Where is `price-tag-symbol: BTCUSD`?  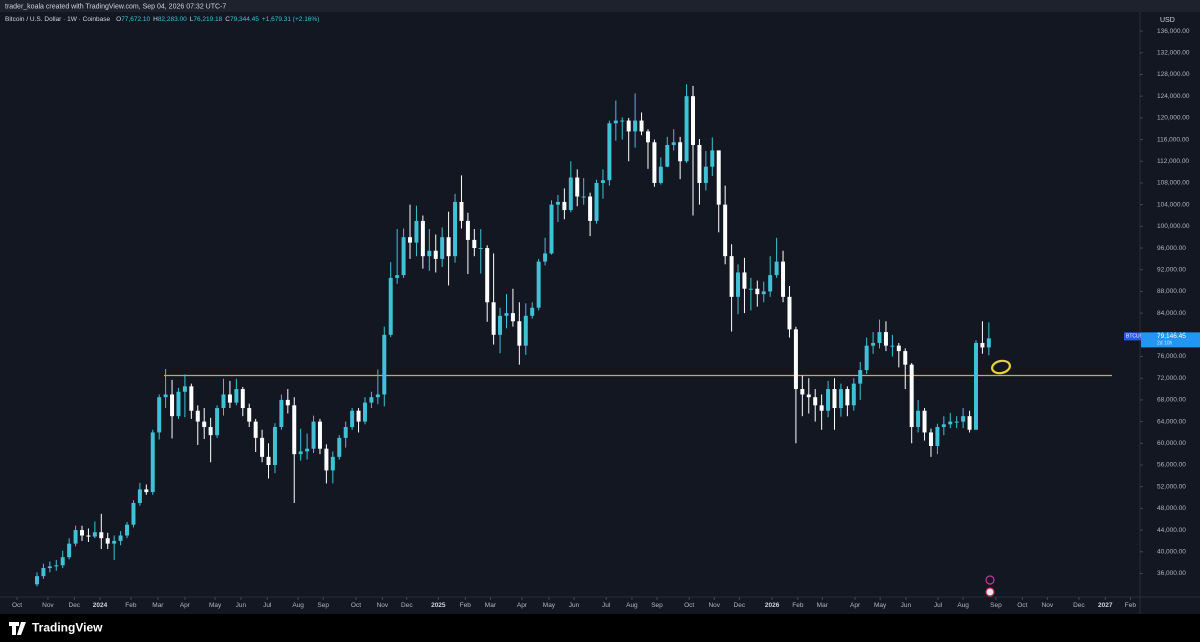
price-tag-symbol: BTCUSD is located at coordinates (1136, 337).